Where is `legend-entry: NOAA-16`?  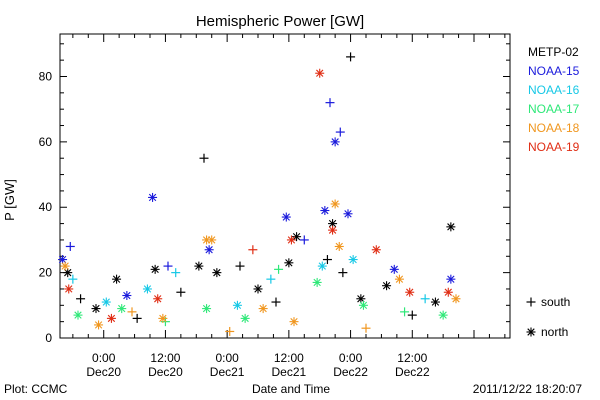
legend-entry: NOAA-16 is located at coordinates (554, 90).